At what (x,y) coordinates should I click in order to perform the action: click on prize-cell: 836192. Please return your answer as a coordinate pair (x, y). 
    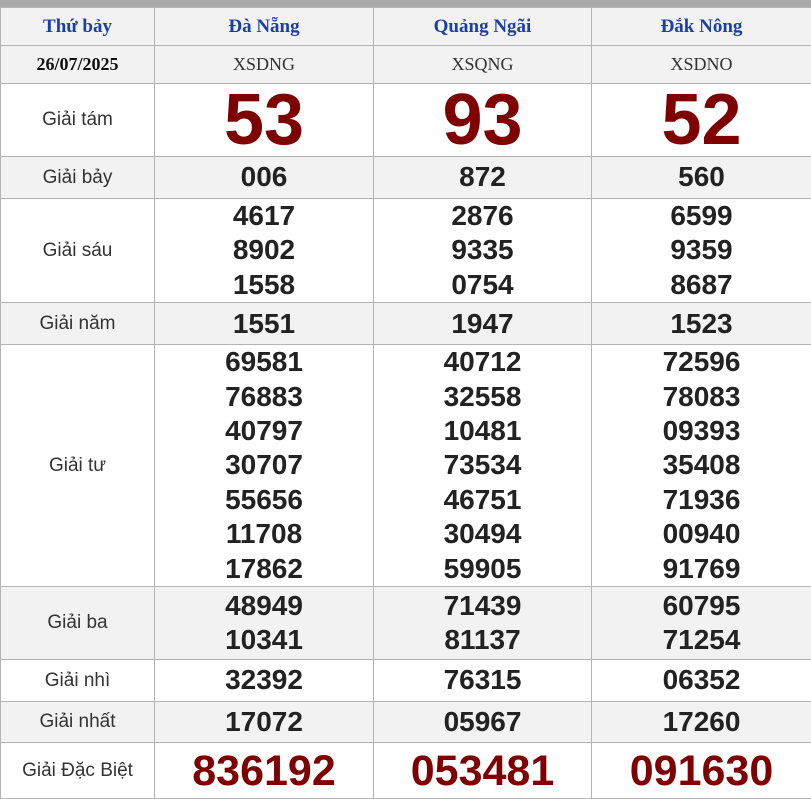
    Looking at the image, I should click on (264, 771).